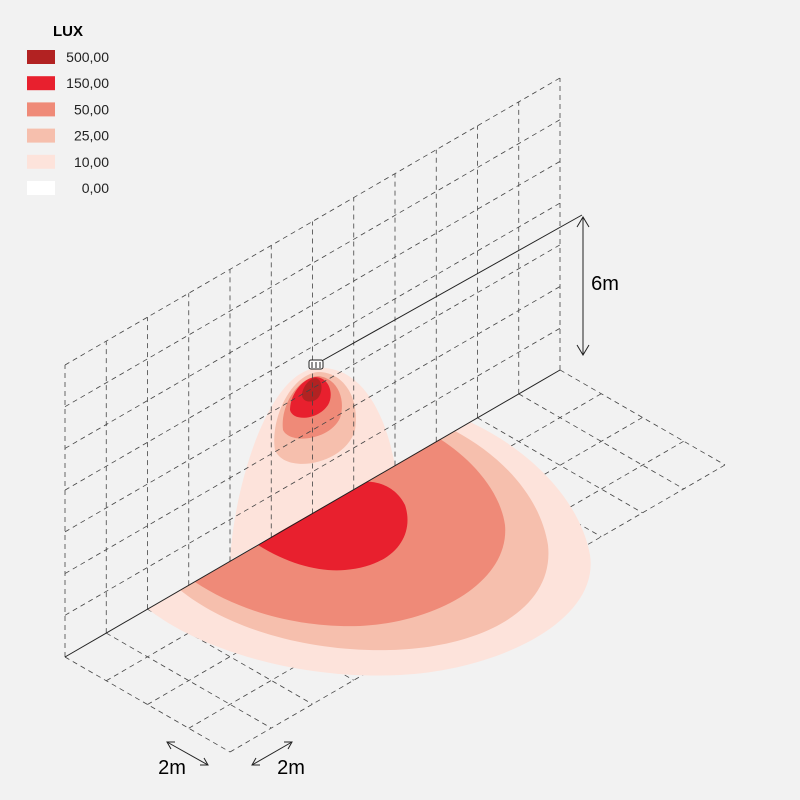  What do you see at coordinates (583, 286) in the screenshot?
I see `height-dimension` at bounding box center [583, 286].